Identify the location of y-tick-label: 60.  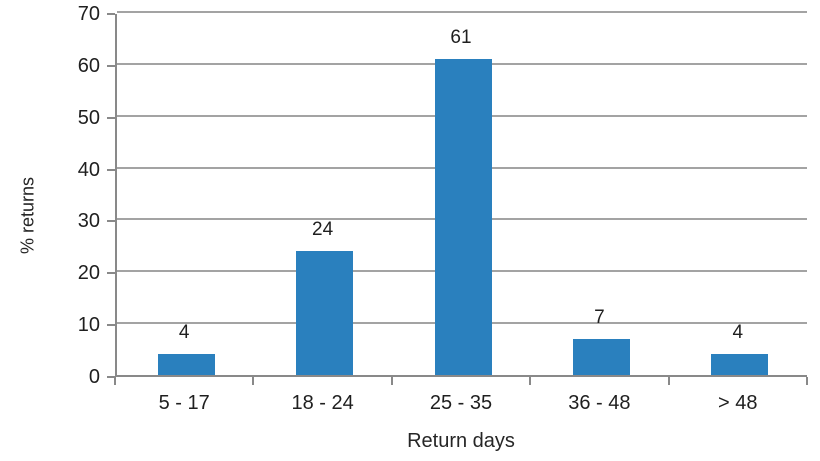
(88, 65).